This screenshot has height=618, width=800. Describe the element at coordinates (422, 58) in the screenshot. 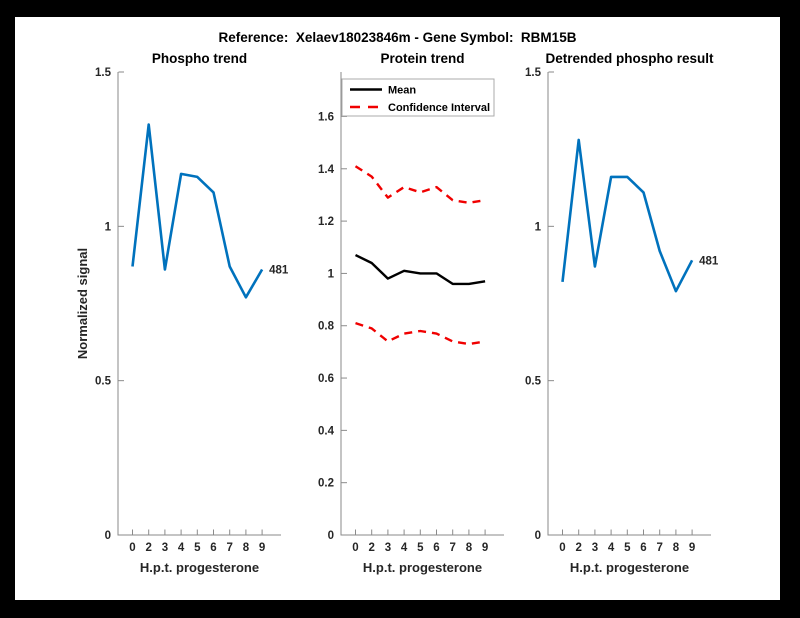

I see `subplot-title: Protein trend` at that location.